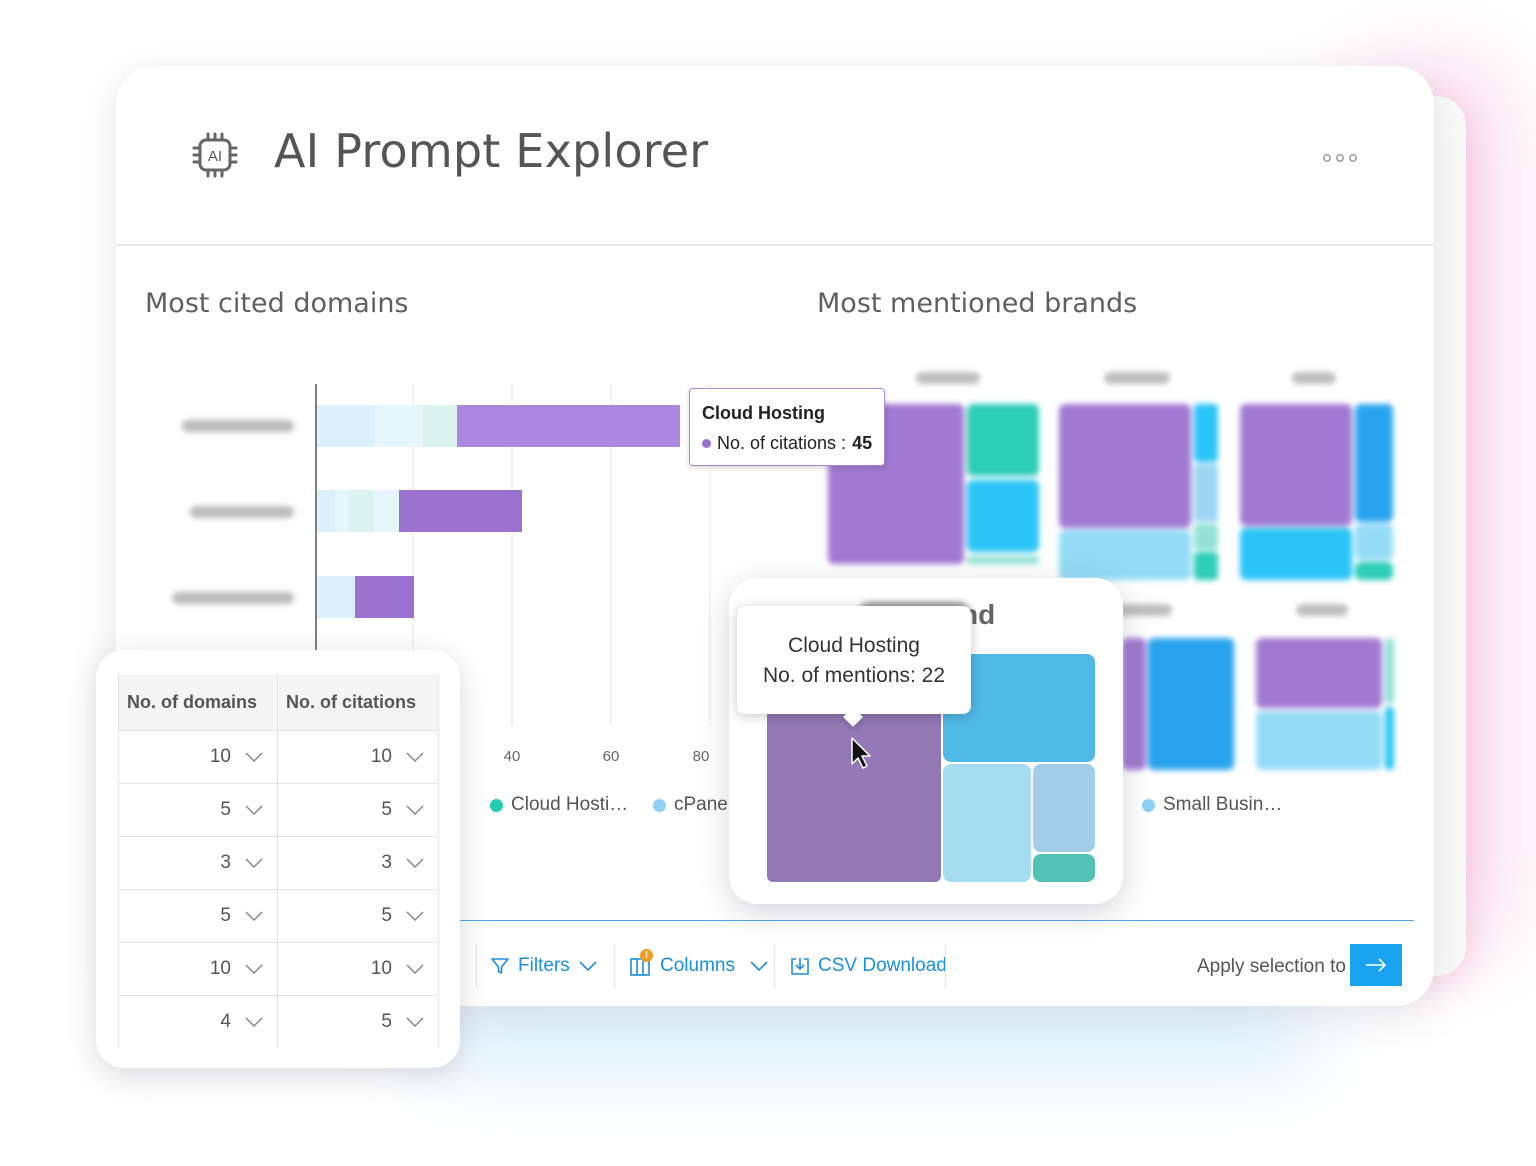 The height and width of the screenshot is (1166, 1536). What do you see at coordinates (233, 512) in the screenshot?
I see `domain-labels` at bounding box center [233, 512].